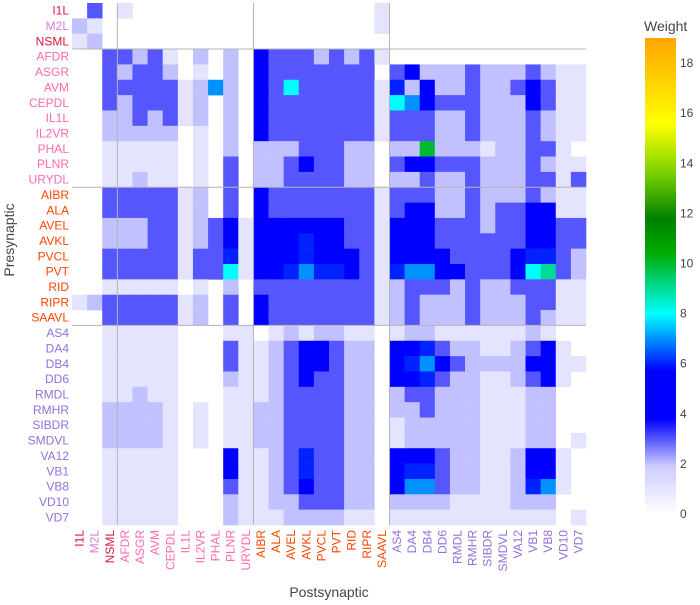  What do you see at coordinates (57, 487) in the screenshot?
I see `y-tick-label: VB8` at bounding box center [57, 487].